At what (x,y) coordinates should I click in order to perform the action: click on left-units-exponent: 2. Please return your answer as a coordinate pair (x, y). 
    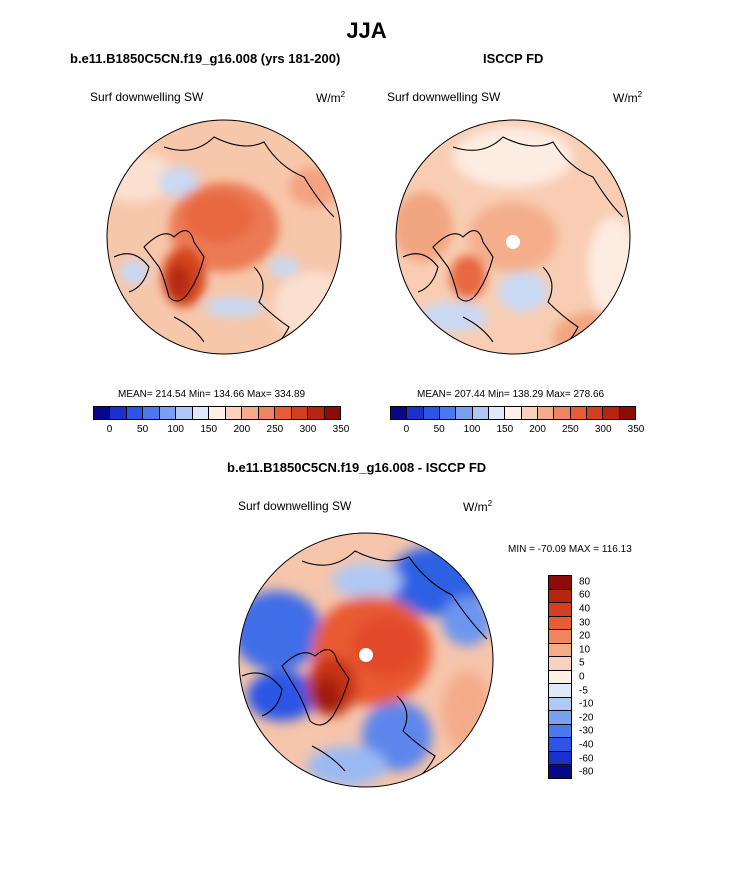
    Looking at the image, I should click on (343, 94).